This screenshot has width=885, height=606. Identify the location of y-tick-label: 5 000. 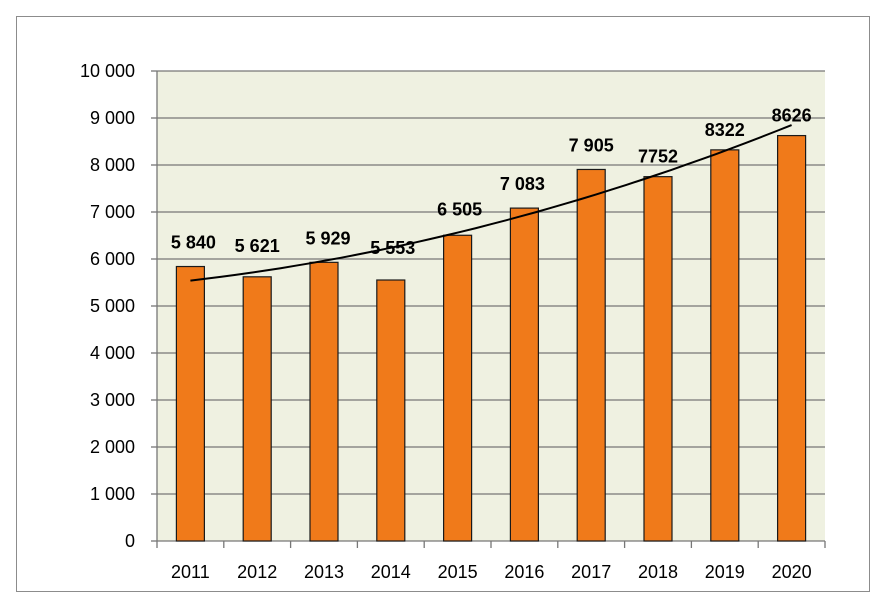
(112, 306).